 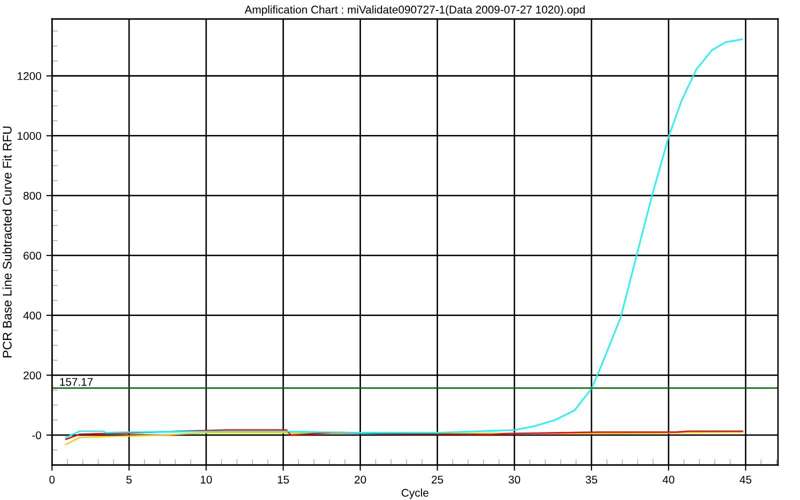 What do you see at coordinates (283, 480) in the screenshot?
I see `x-tick-label: 15` at bounding box center [283, 480].